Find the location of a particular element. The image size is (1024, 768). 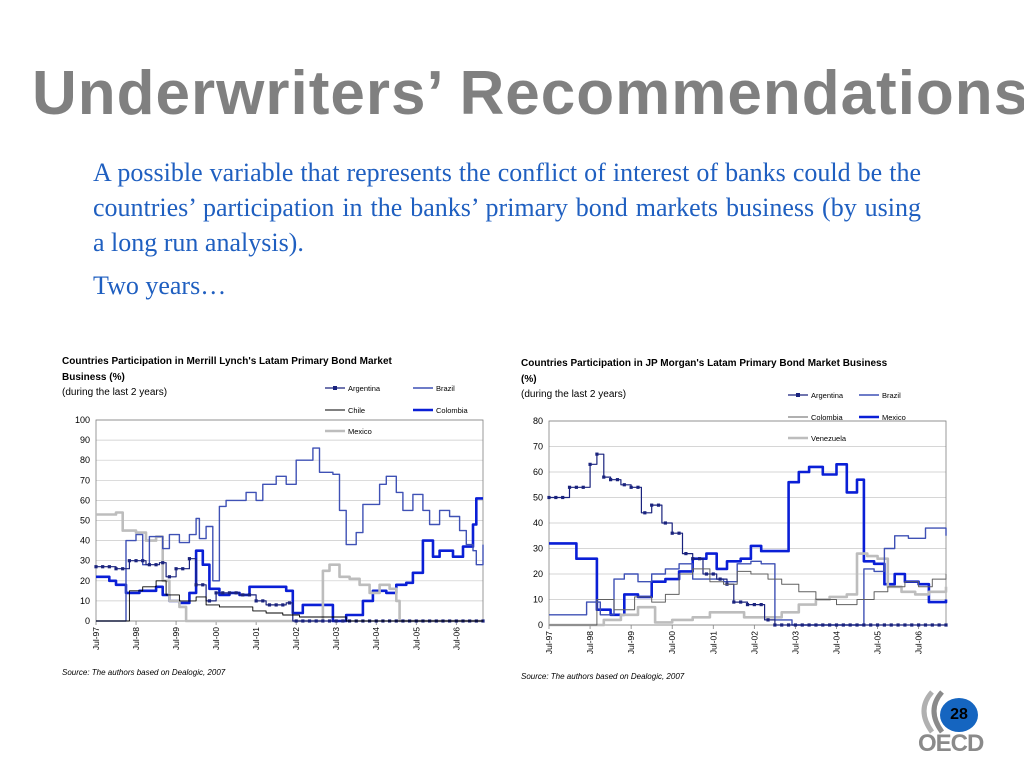

y-tick-label: 80 is located at coordinates (85, 460).